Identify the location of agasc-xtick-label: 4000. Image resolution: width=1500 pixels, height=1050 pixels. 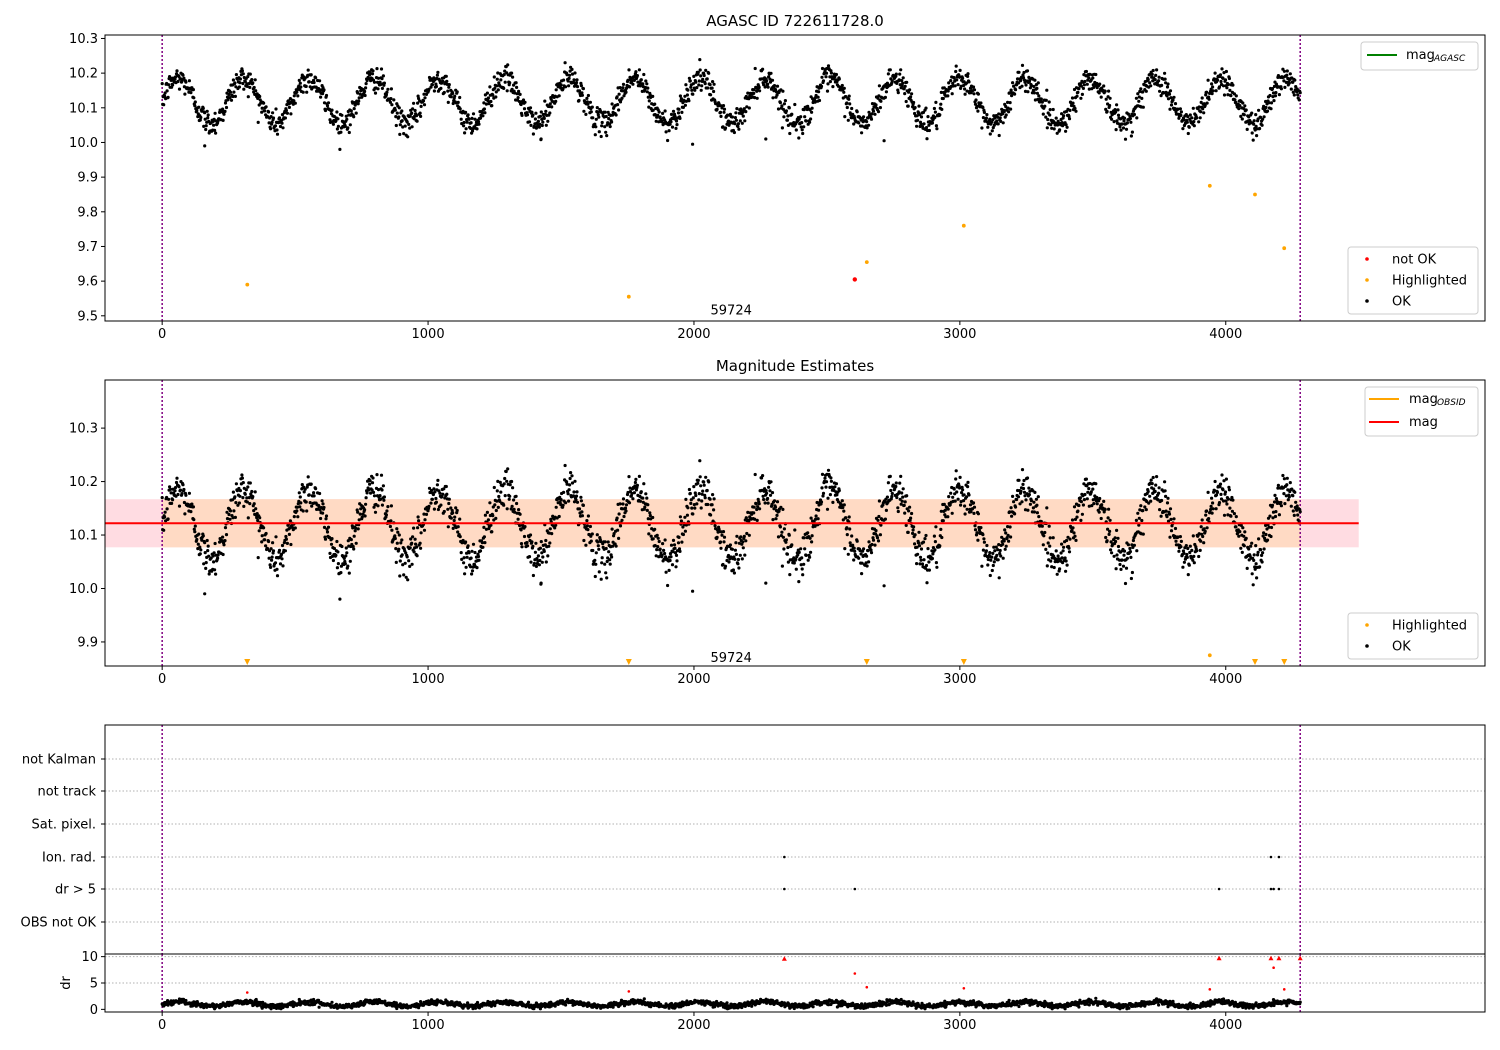
(1225, 334).